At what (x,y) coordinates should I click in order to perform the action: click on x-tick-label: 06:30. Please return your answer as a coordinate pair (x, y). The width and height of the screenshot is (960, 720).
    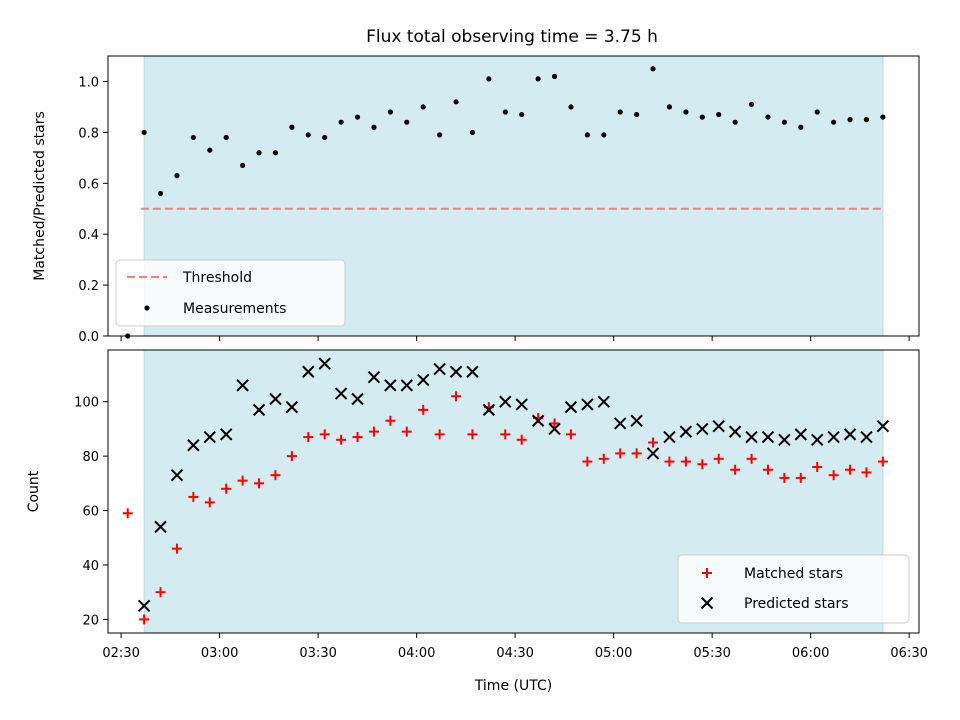
    Looking at the image, I should click on (908, 653).